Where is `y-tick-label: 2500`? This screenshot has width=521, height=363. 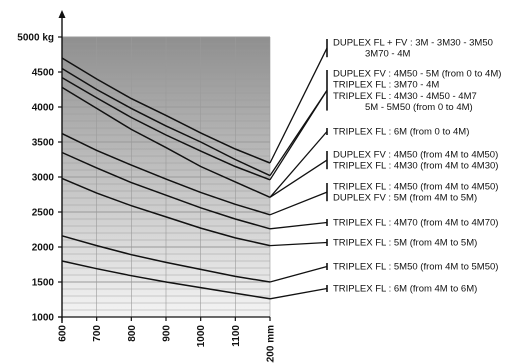
y-tick-label: 2500 is located at coordinates (43, 213).